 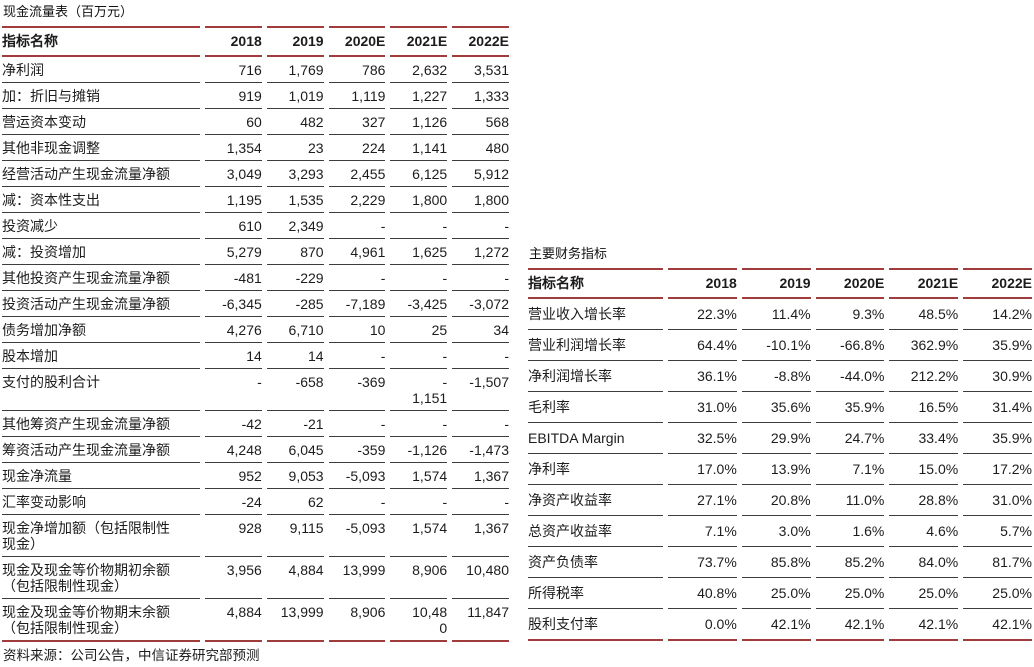 What do you see at coordinates (101, 70) in the screenshot?
I see `row-label: 净利润` at bounding box center [101, 70].